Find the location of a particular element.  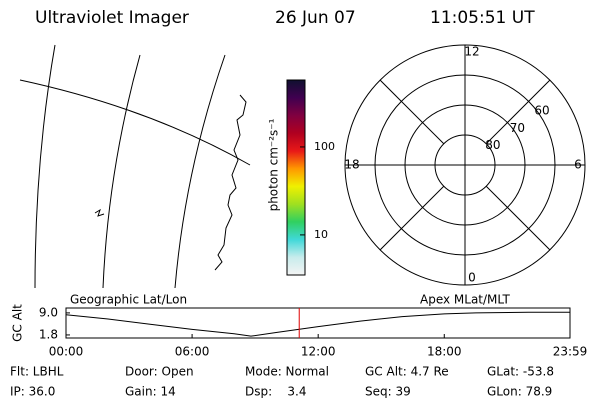

status-field: Gain: 14 is located at coordinates (150, 392).